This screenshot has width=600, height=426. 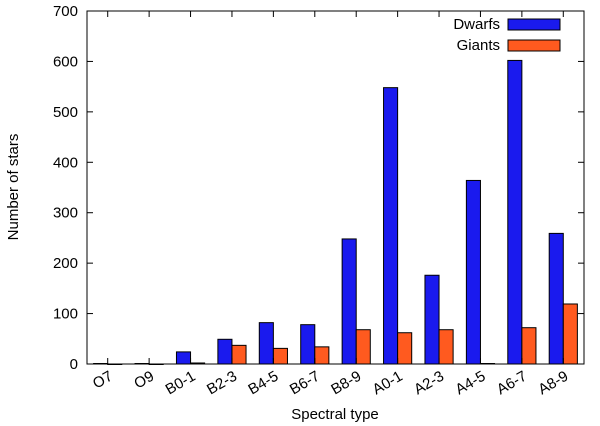 I want to click on y-tick-label: 0, so click(x=74, y=364).